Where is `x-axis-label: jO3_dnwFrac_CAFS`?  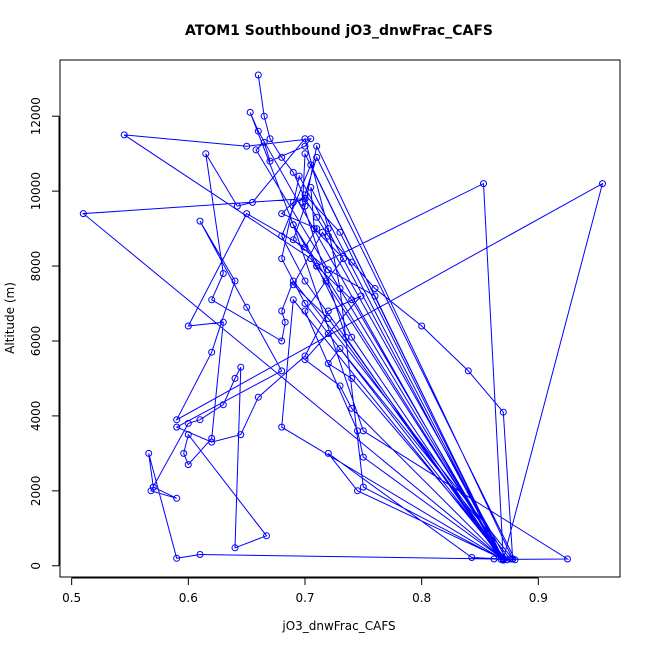 x-axis-label: jO3_dnwFrac_CAFS is located at coordinates (338, 626).